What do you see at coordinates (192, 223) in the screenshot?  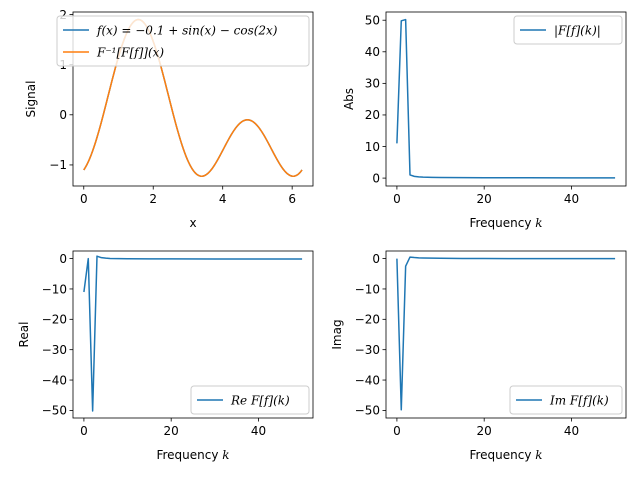 I see `x-axis-label: x` at bounding box center [192, 223].